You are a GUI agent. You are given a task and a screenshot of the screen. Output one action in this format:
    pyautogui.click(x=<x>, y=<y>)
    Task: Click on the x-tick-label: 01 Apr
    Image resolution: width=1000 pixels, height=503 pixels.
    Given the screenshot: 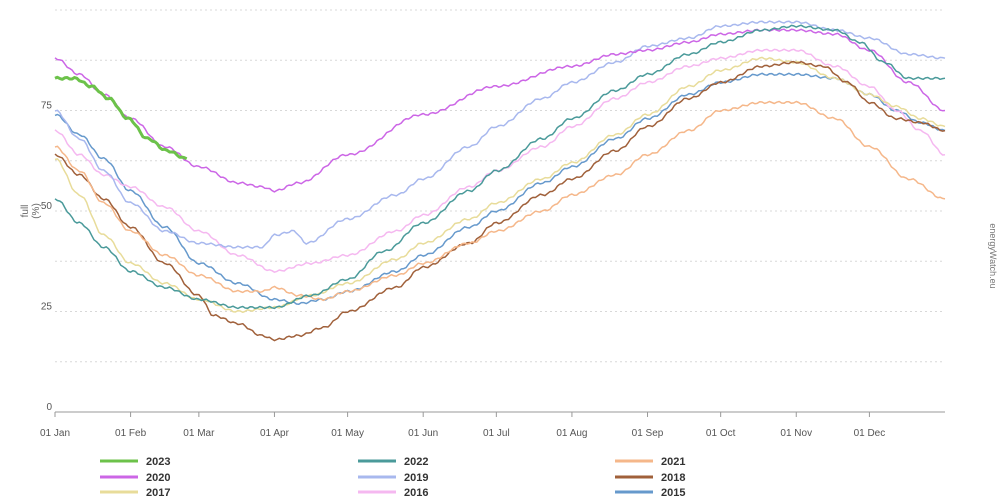 What is the action you would take?
    pyautogui.click(x=275, y=433)
    